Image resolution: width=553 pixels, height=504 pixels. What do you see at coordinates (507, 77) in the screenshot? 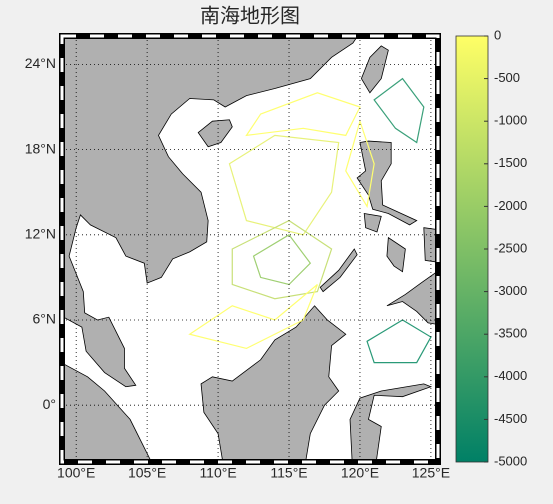
I see `colorbar-tick-label: -500` at bounding box center [507, 77].